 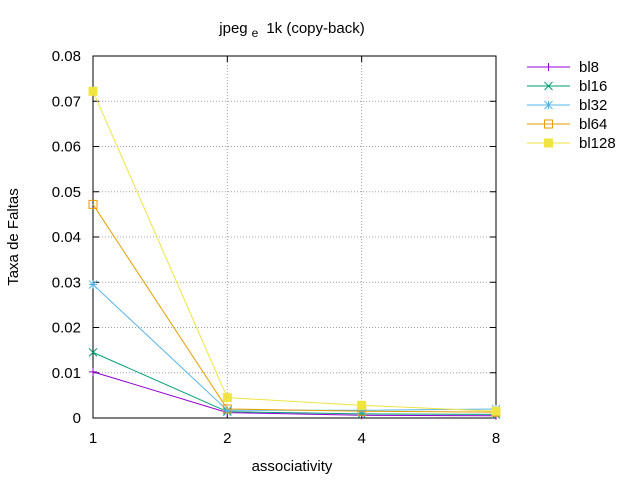 I want to click on x-tick-label: 1, so click(x=93, y=438).